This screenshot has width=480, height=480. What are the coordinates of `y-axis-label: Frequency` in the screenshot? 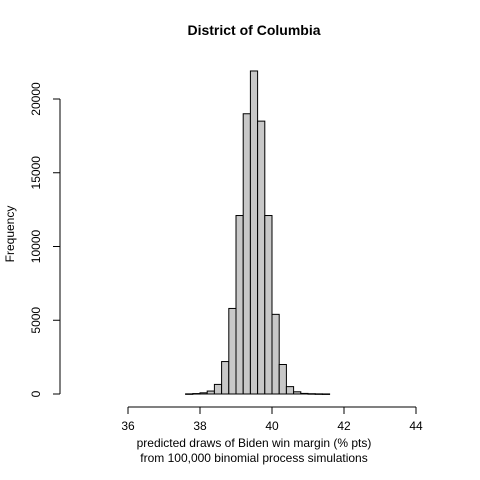 It's located at (10, 234).